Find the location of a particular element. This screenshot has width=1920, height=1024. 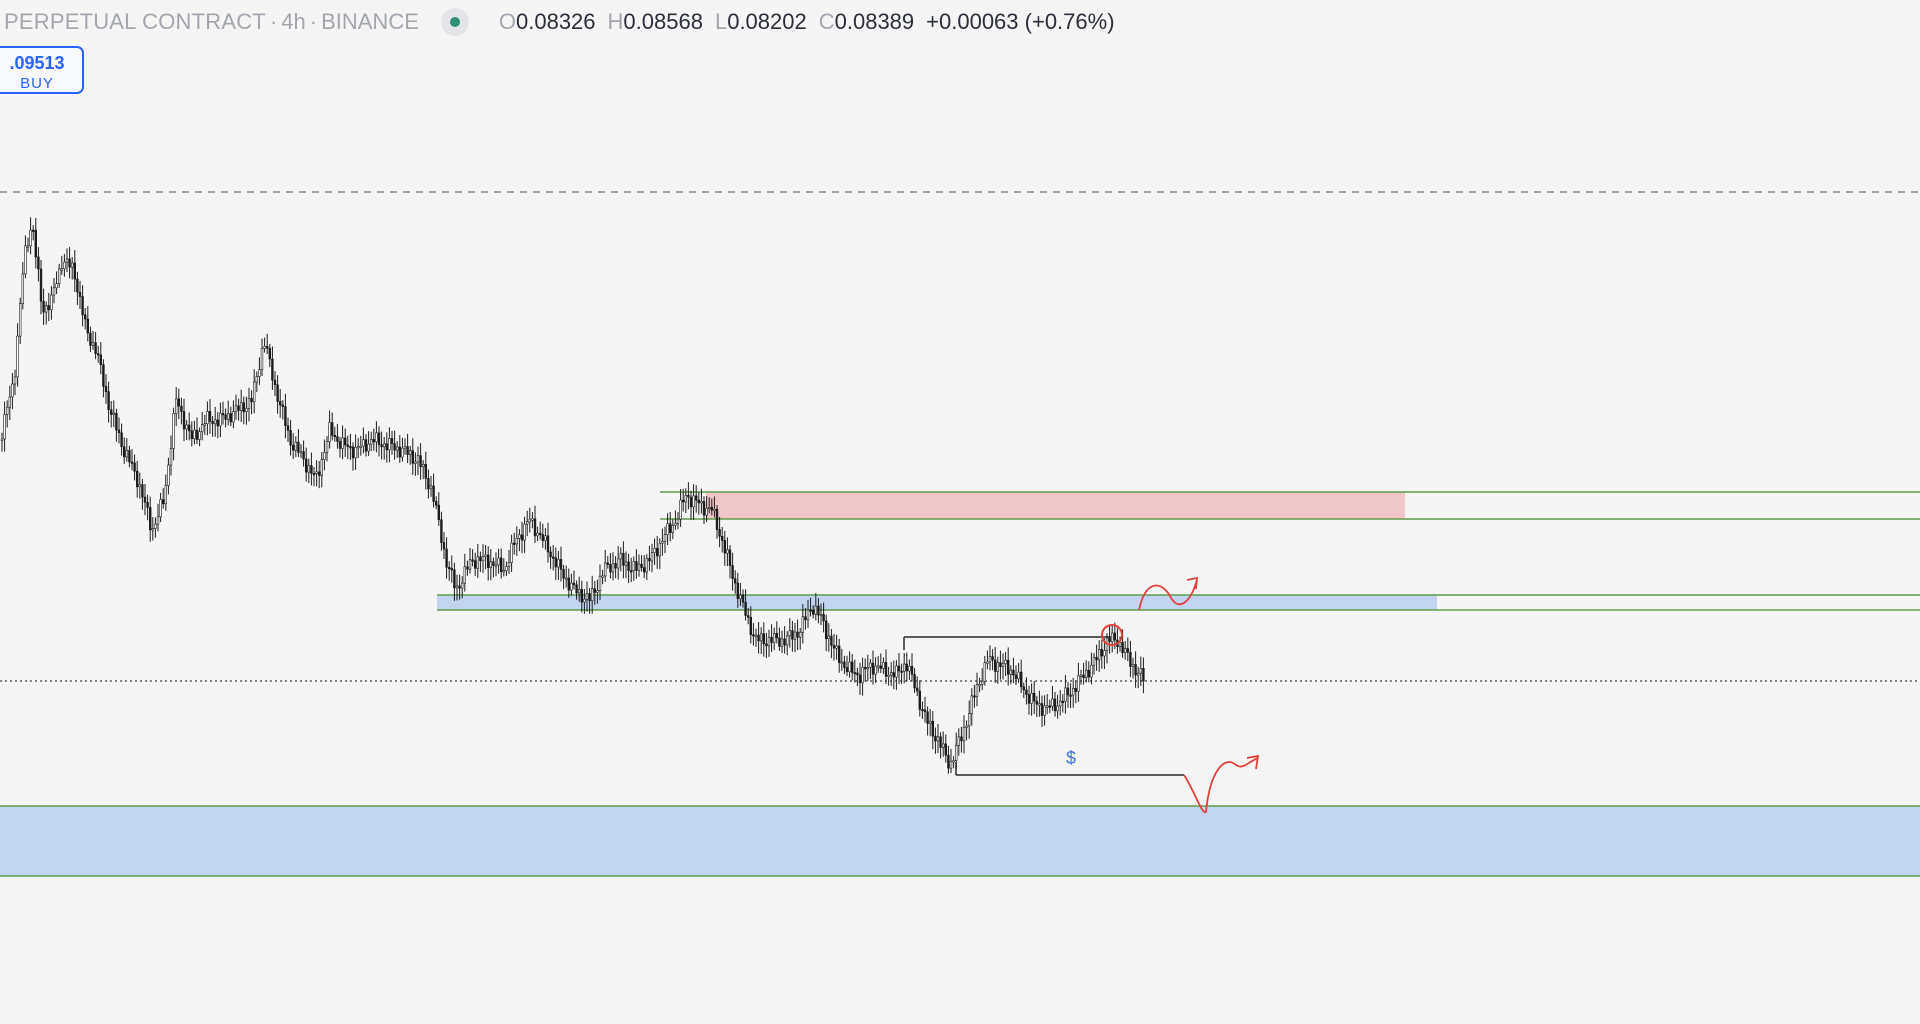

sweep-arrowhead-icon is located at coordinates (1253, 762).